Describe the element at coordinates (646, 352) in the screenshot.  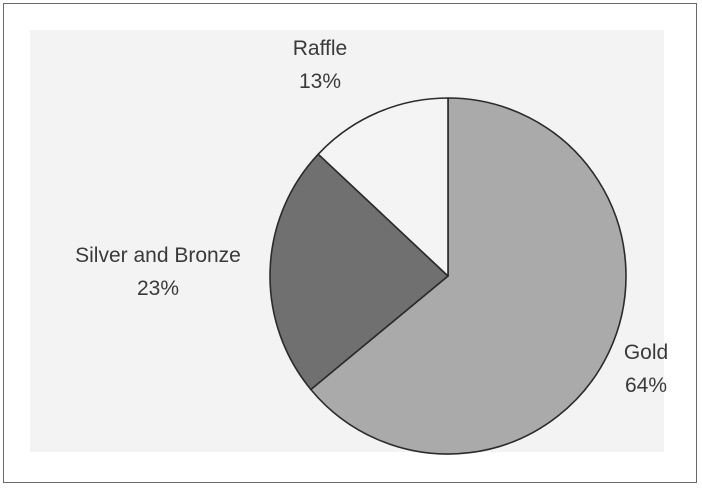
I see `slice-label-gold: Gold` at that location.